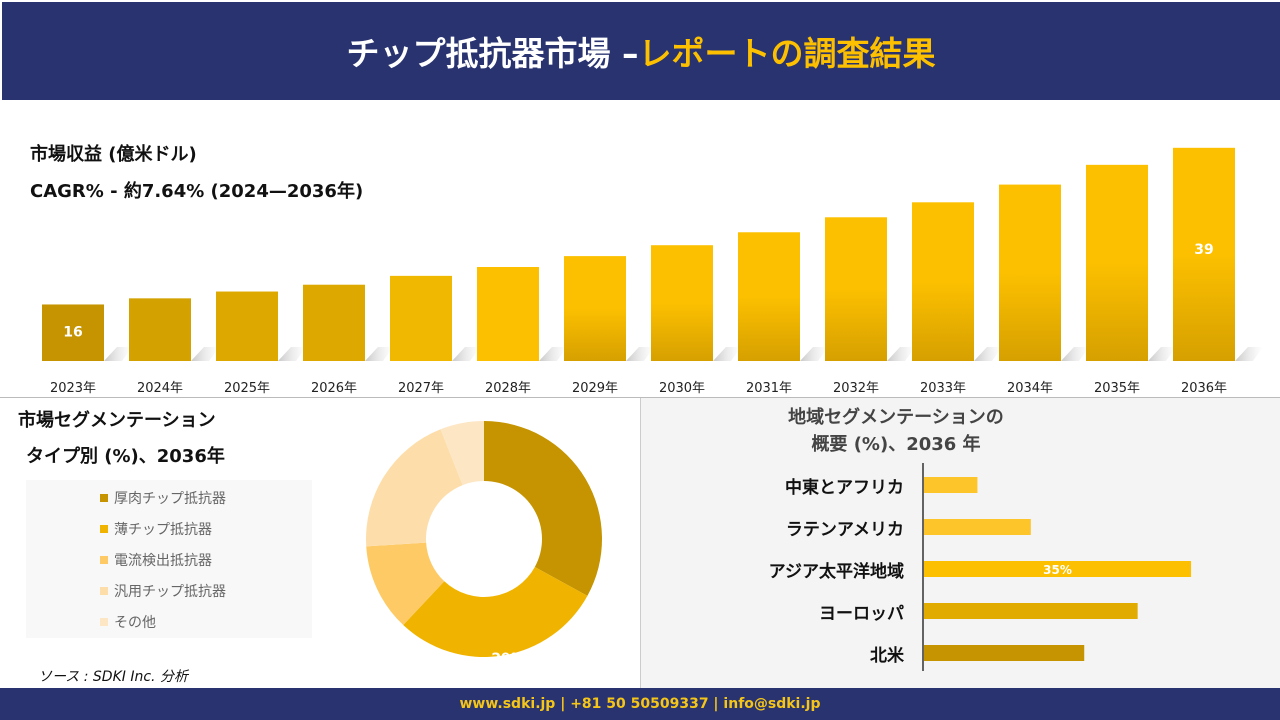  I want to click on bar-2036年, so click(1204, 254).